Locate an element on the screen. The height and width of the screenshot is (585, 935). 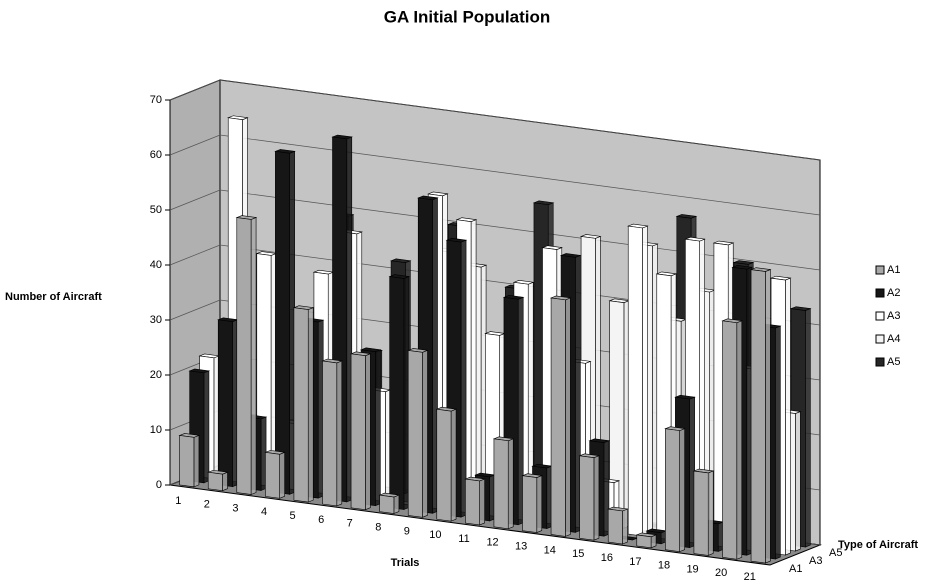
x-tick-label: 6 is located at coordinates (321, 520).